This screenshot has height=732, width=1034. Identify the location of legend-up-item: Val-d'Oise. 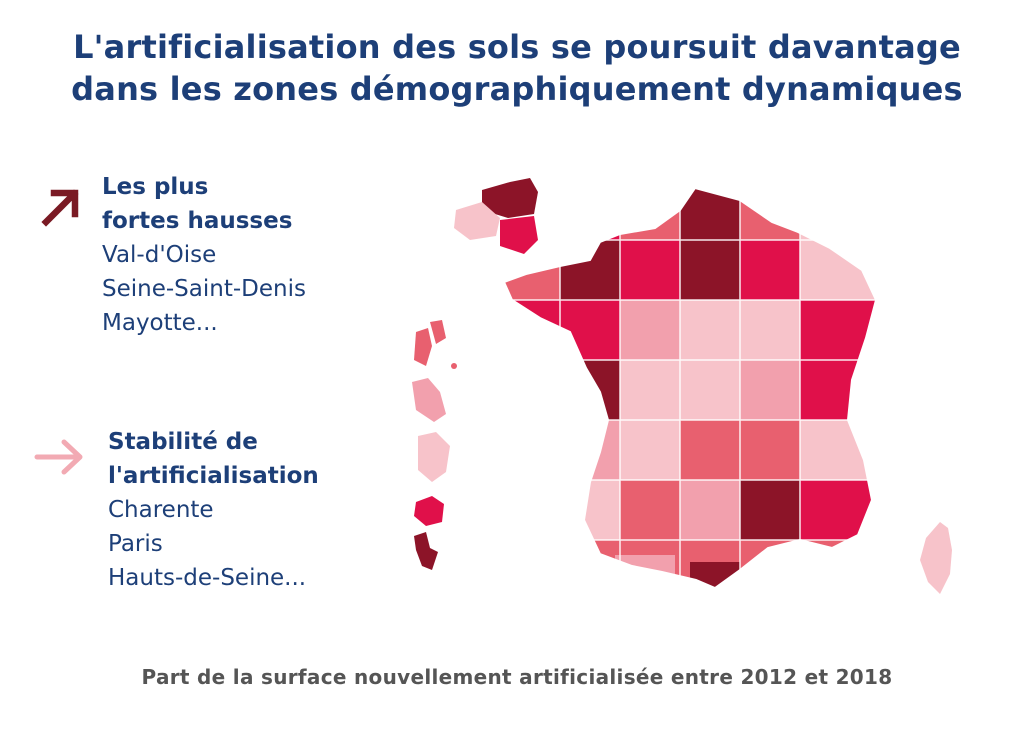
(159, 255).